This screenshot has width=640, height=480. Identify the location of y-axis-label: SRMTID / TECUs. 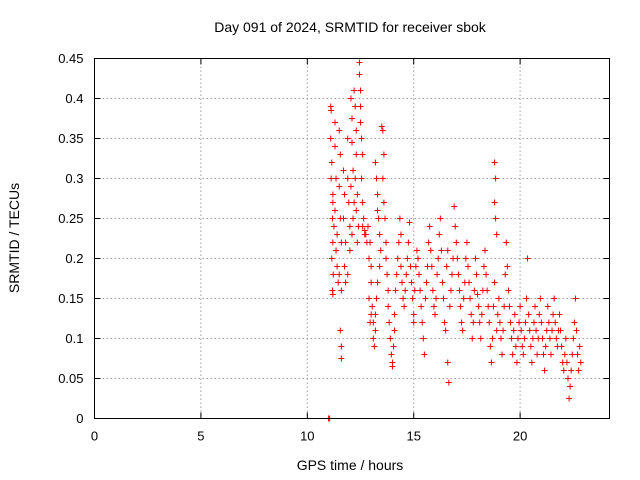
(14, 238).